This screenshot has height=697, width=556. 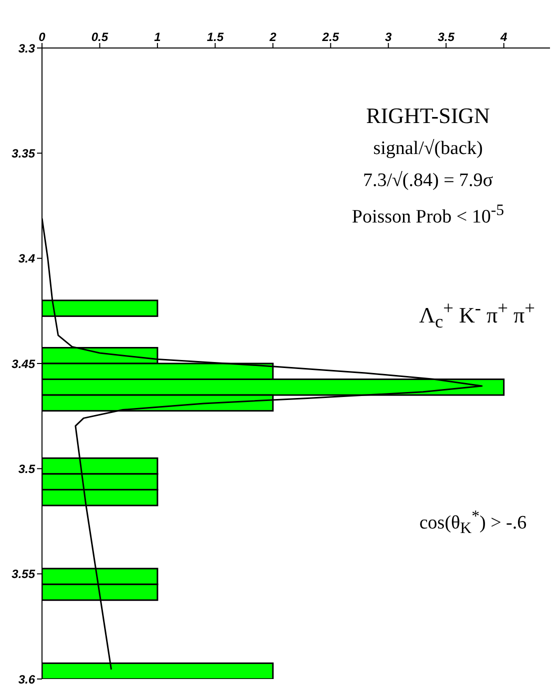 I want to click on annotation: cos(θ$_{K}$$^{*}$) > -.6, so click(x=473, y=523).